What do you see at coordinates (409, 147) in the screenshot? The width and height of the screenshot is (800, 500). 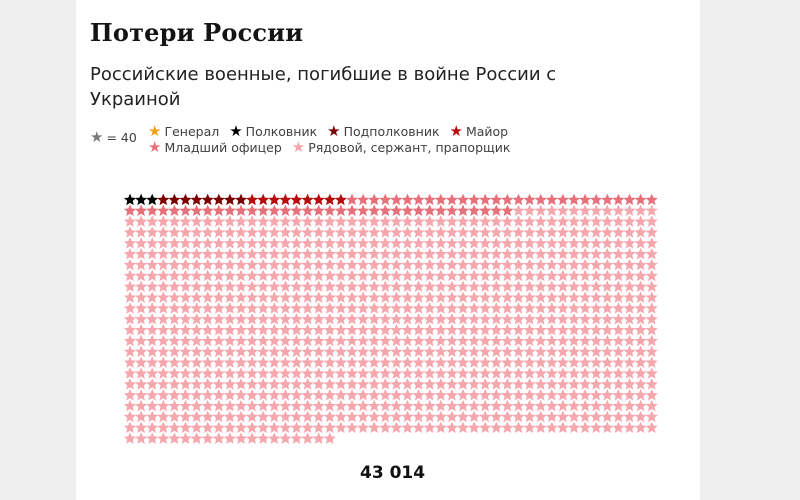 I see `legend-label: Рядовой, сержант, прапорщик` at bounding box center [409, 147].